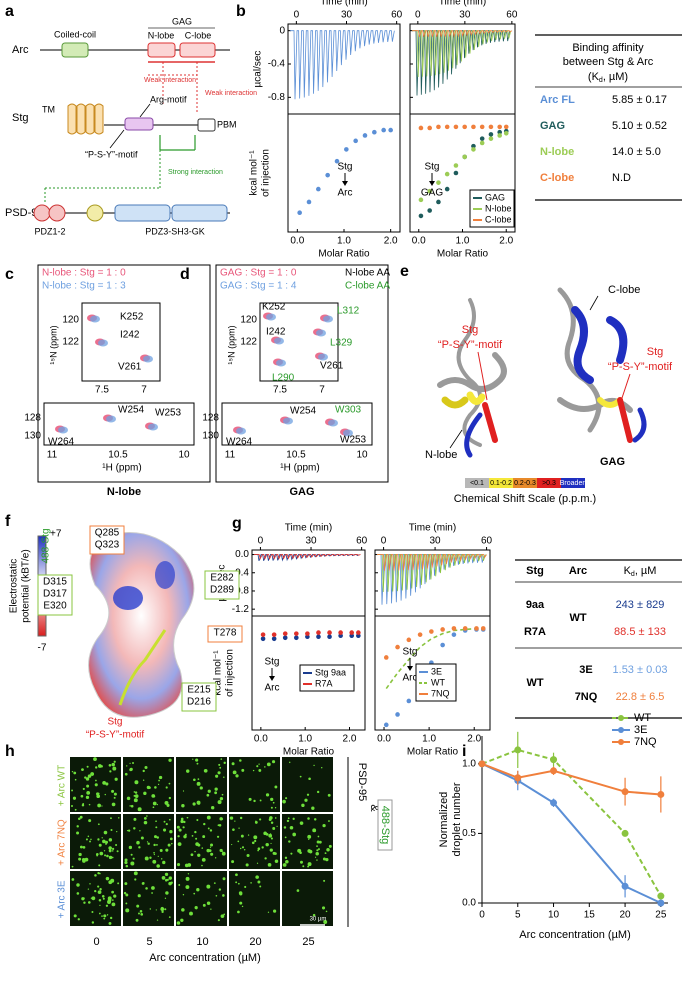  What do you see at coordinates (432, 183) in the screenshot?
I see `arrow-head` at bounding box center [432, 183].